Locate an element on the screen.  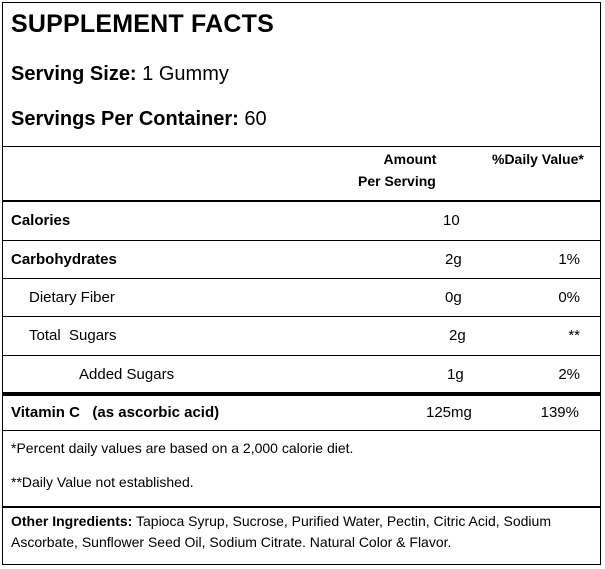
servings-per-container-label: Servings Per Container: is located at coordinates (125, 119).